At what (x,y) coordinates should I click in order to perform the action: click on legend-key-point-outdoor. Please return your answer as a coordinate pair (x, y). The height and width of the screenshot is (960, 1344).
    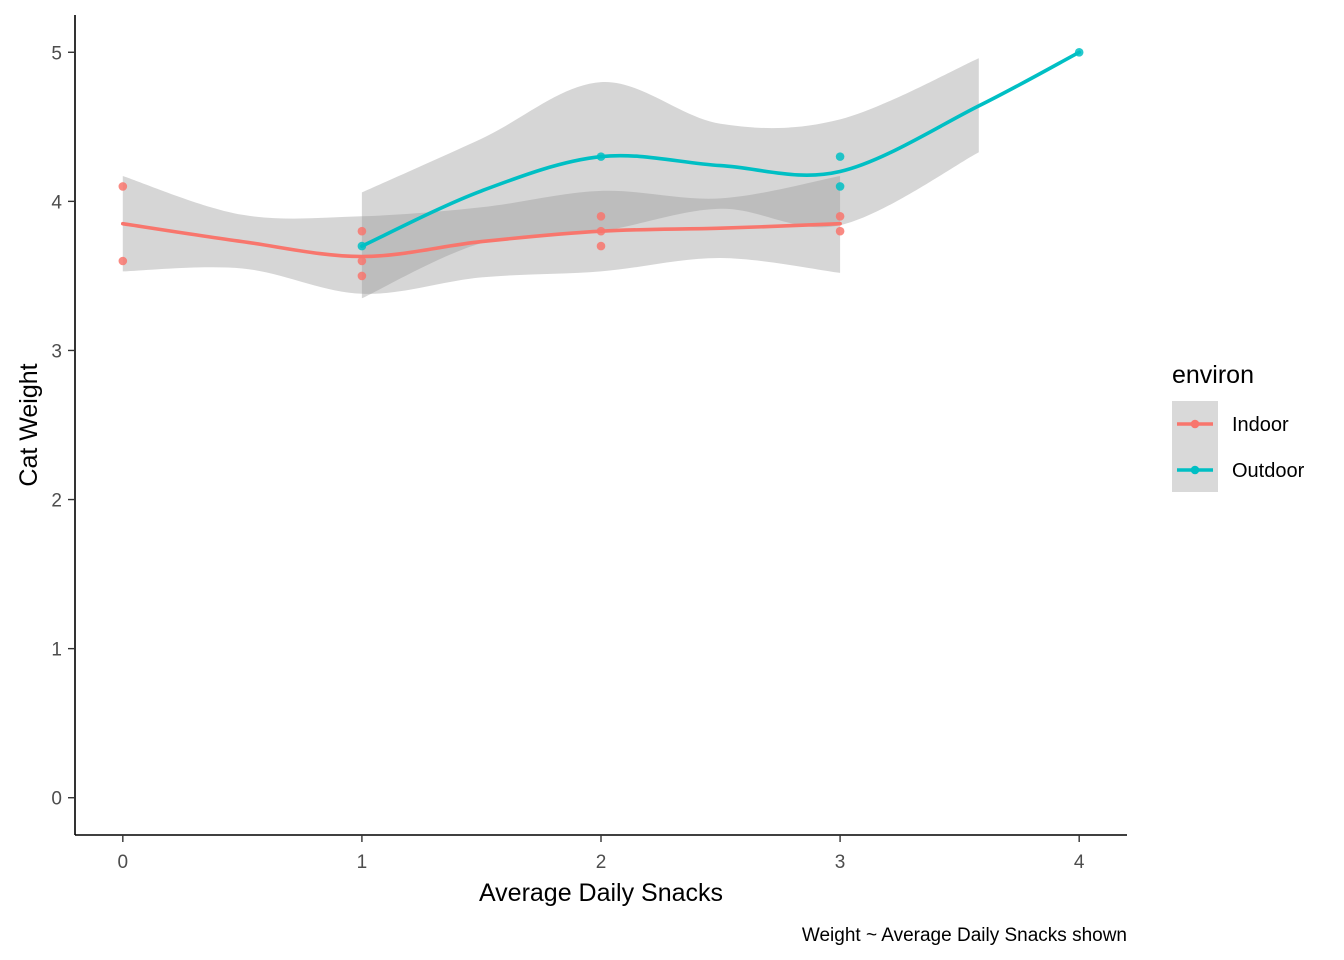
    Looking at the image, I should click on (1195, 470).